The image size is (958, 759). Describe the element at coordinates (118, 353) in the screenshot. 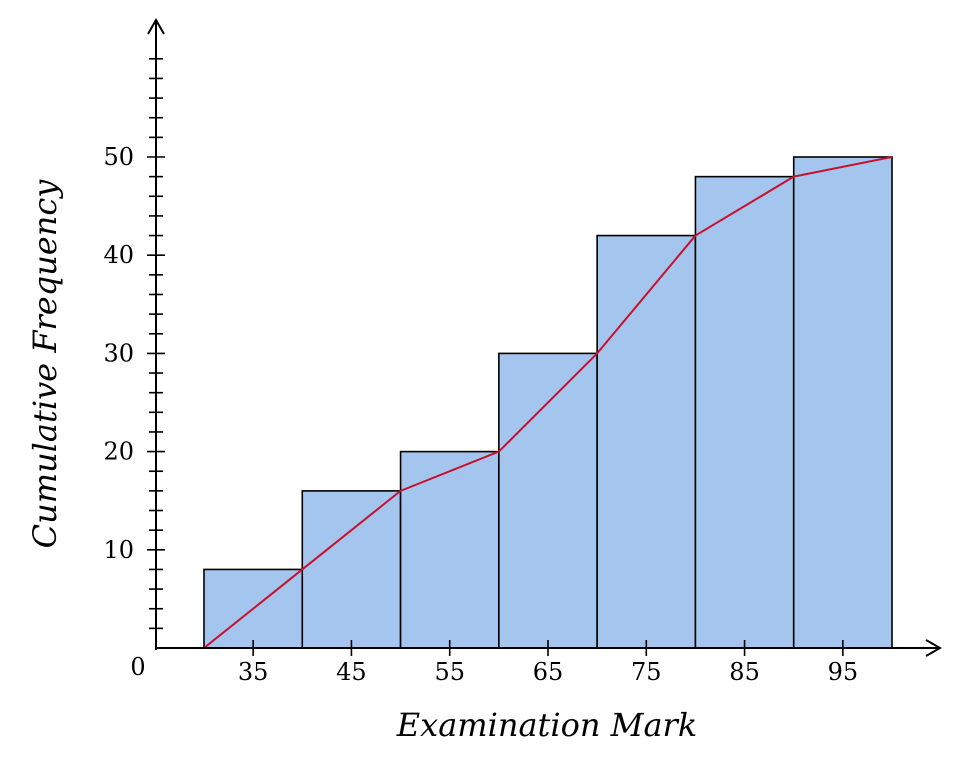

I see `y-tick-label: 30` at that location.